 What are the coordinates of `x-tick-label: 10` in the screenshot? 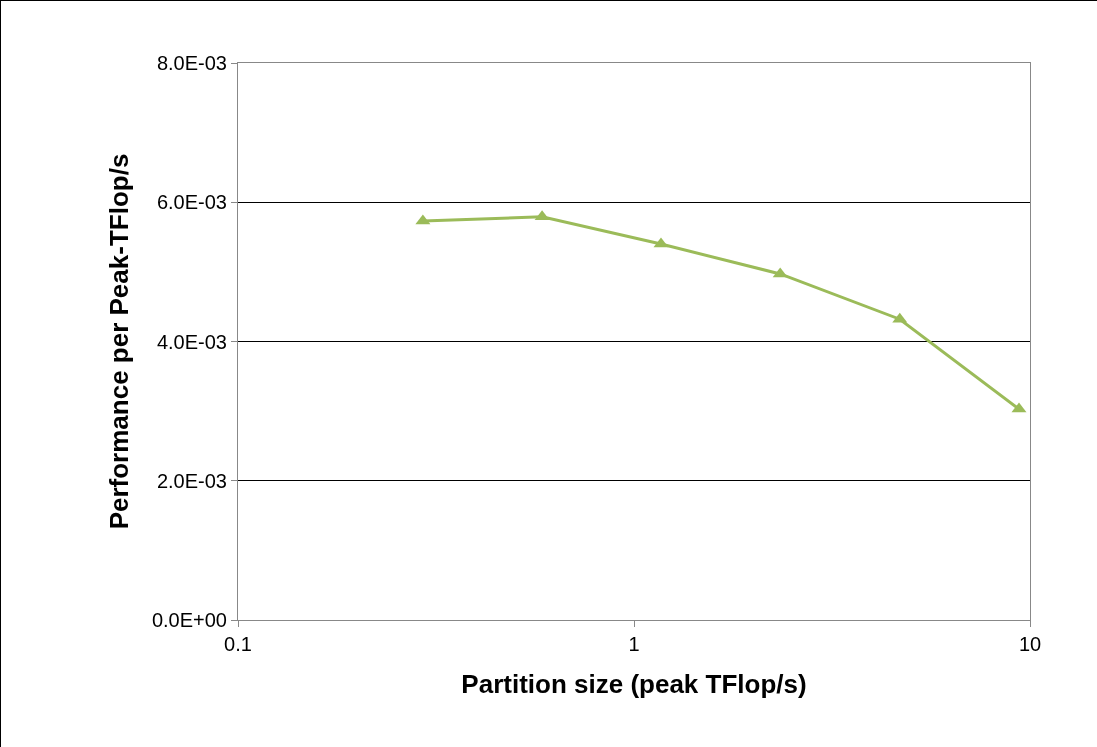 It's located at (1030, 644).